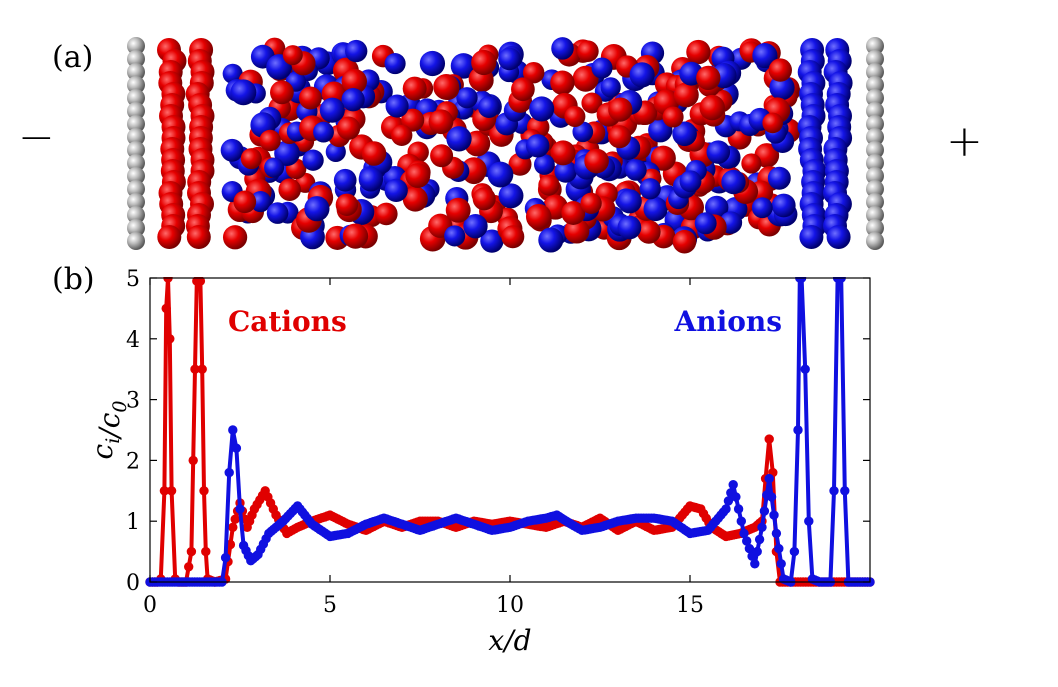  I want to click on chart-annotations-group: Cations Anions, so click(505, 321).